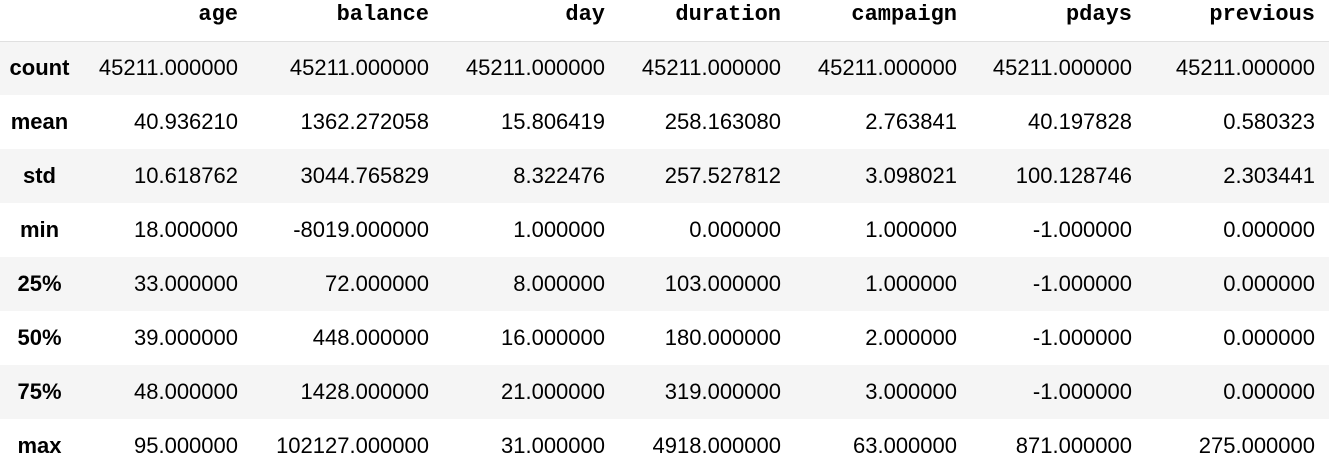 Image resolution: width=1329 pixels, height=473 pixels. I want to click on table-cell: 72.000000, so click(377, 283).